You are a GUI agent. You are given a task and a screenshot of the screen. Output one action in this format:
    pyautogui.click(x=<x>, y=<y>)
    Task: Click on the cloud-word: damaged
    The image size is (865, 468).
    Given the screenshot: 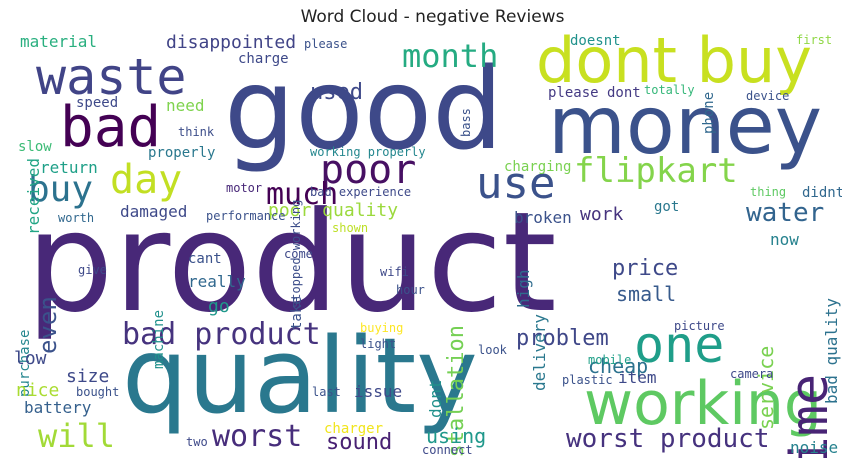 What is the action you would take?
    pyautogui.click(x=154, y=211)
    